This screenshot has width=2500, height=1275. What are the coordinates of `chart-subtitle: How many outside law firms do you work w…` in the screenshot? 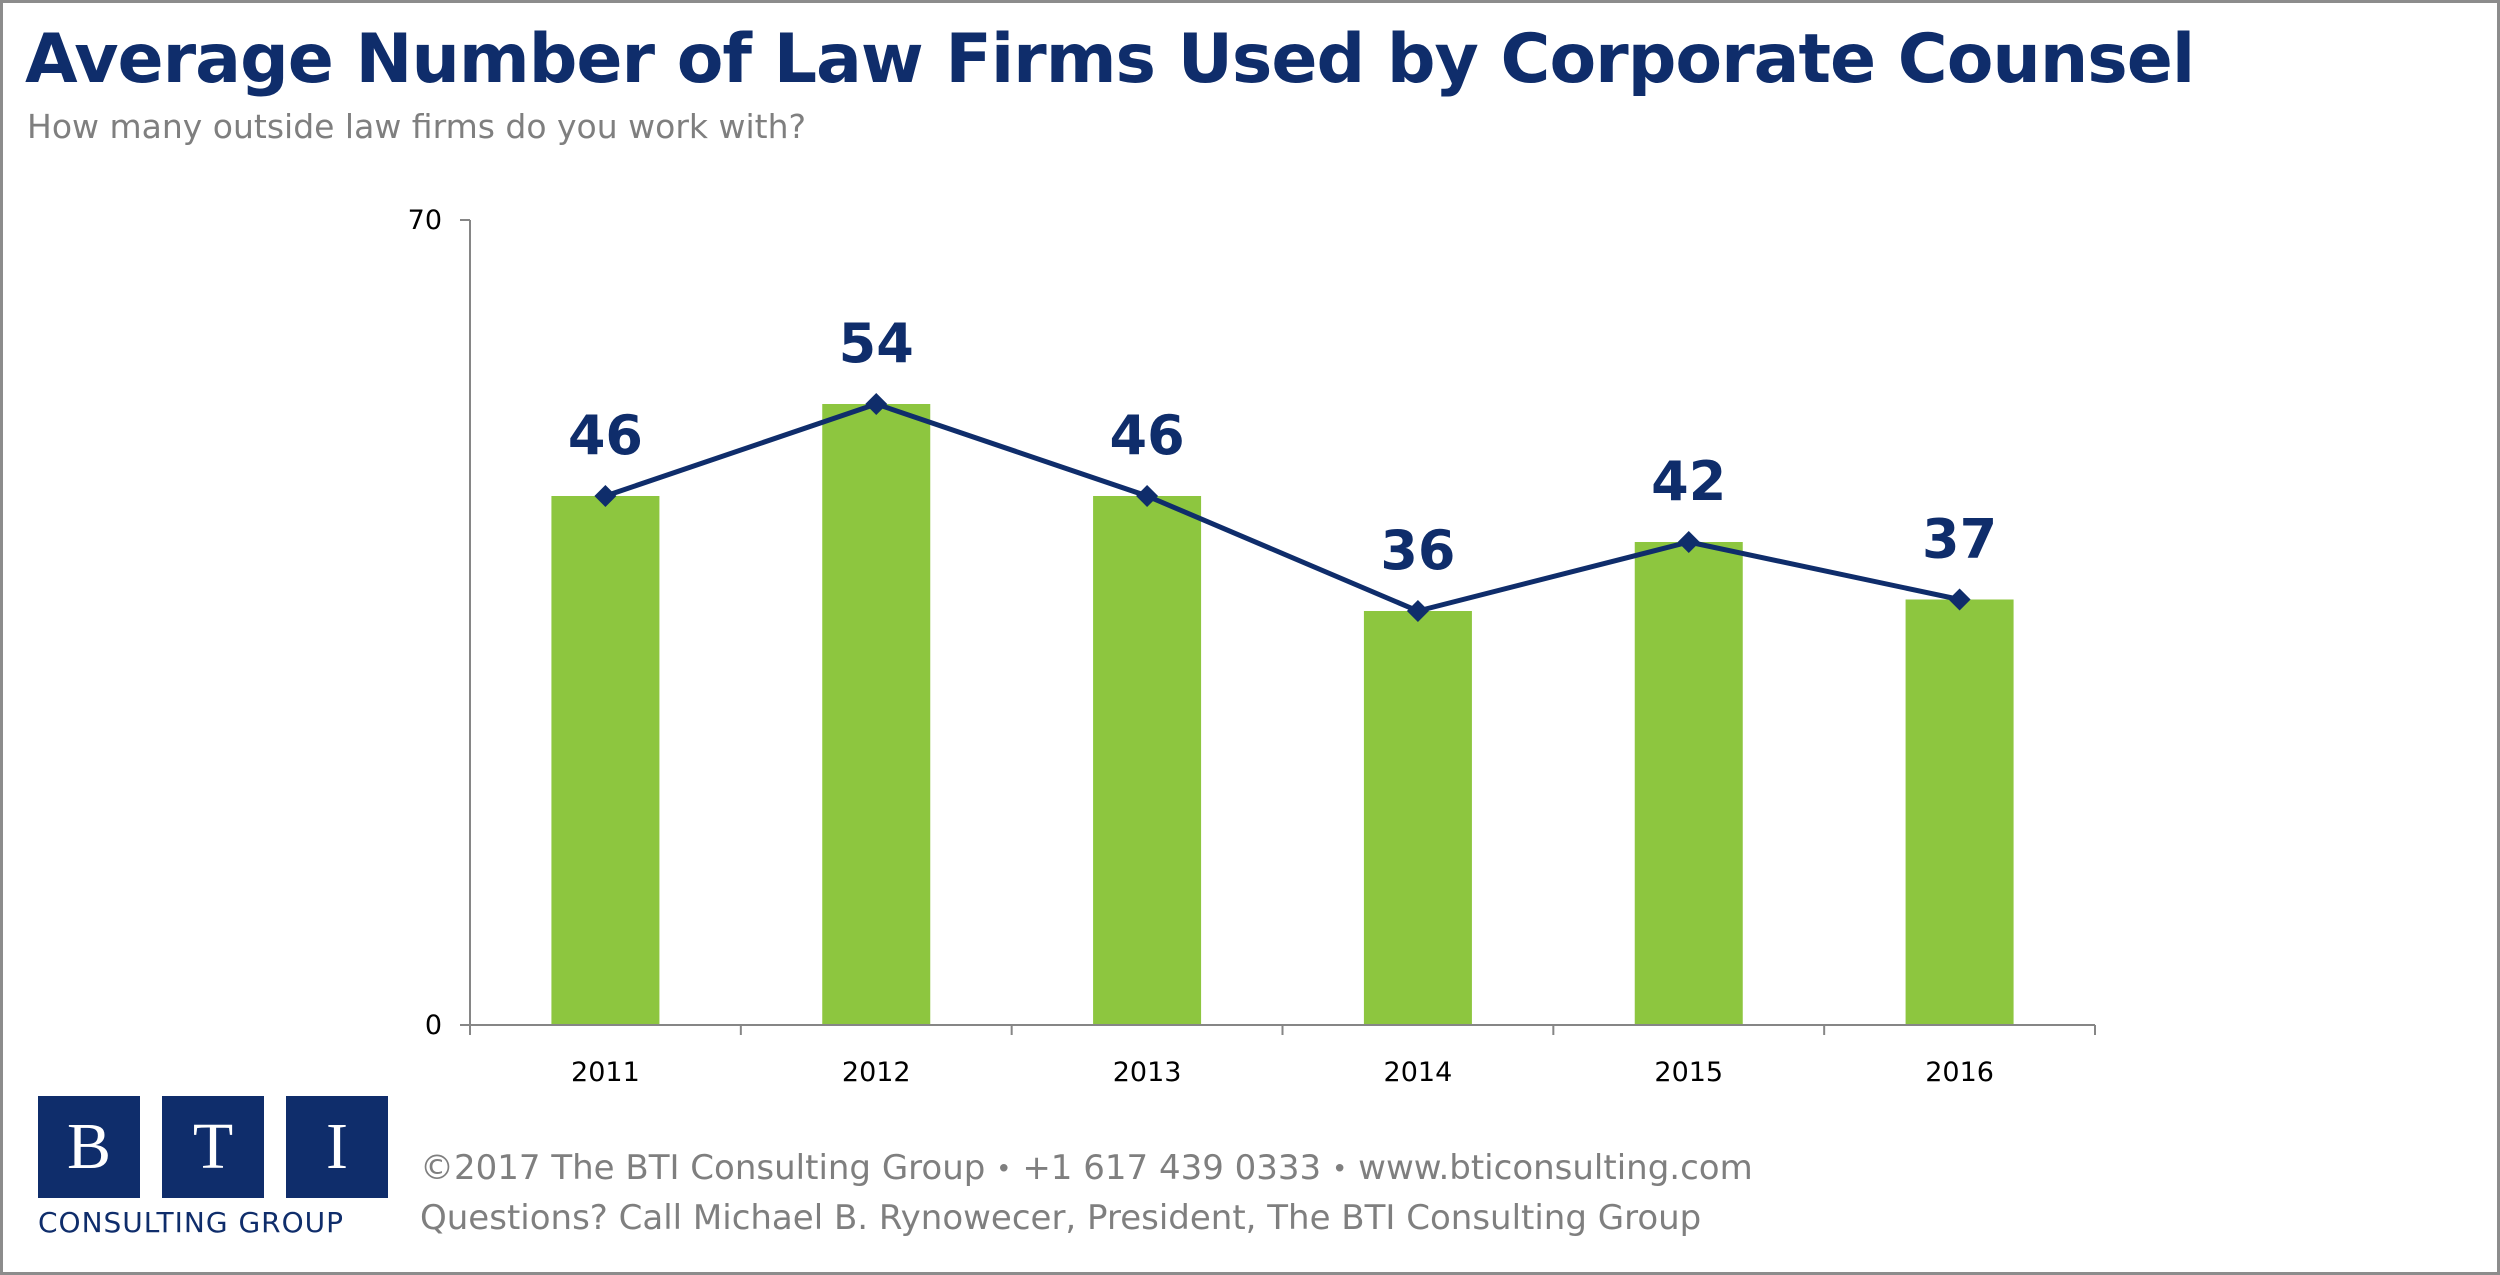 It's located at (417, 126).